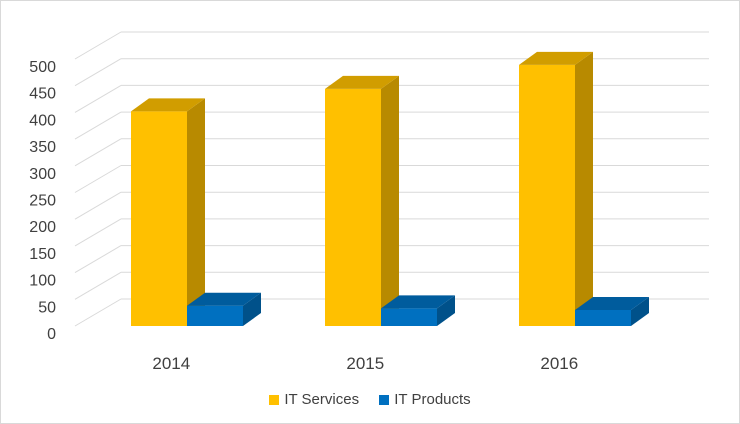  I want to click on y-tick-label: 450, so click(42, 94).